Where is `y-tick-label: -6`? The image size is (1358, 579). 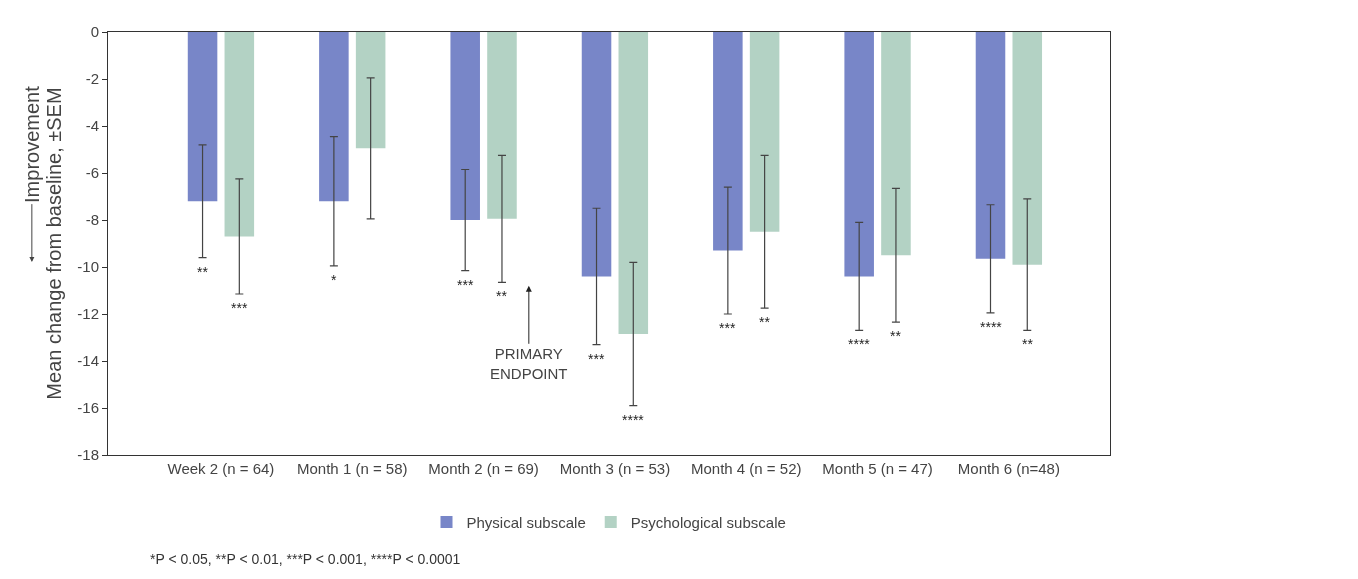
y-tick-label: -6 is located at coordinates (92, 173).